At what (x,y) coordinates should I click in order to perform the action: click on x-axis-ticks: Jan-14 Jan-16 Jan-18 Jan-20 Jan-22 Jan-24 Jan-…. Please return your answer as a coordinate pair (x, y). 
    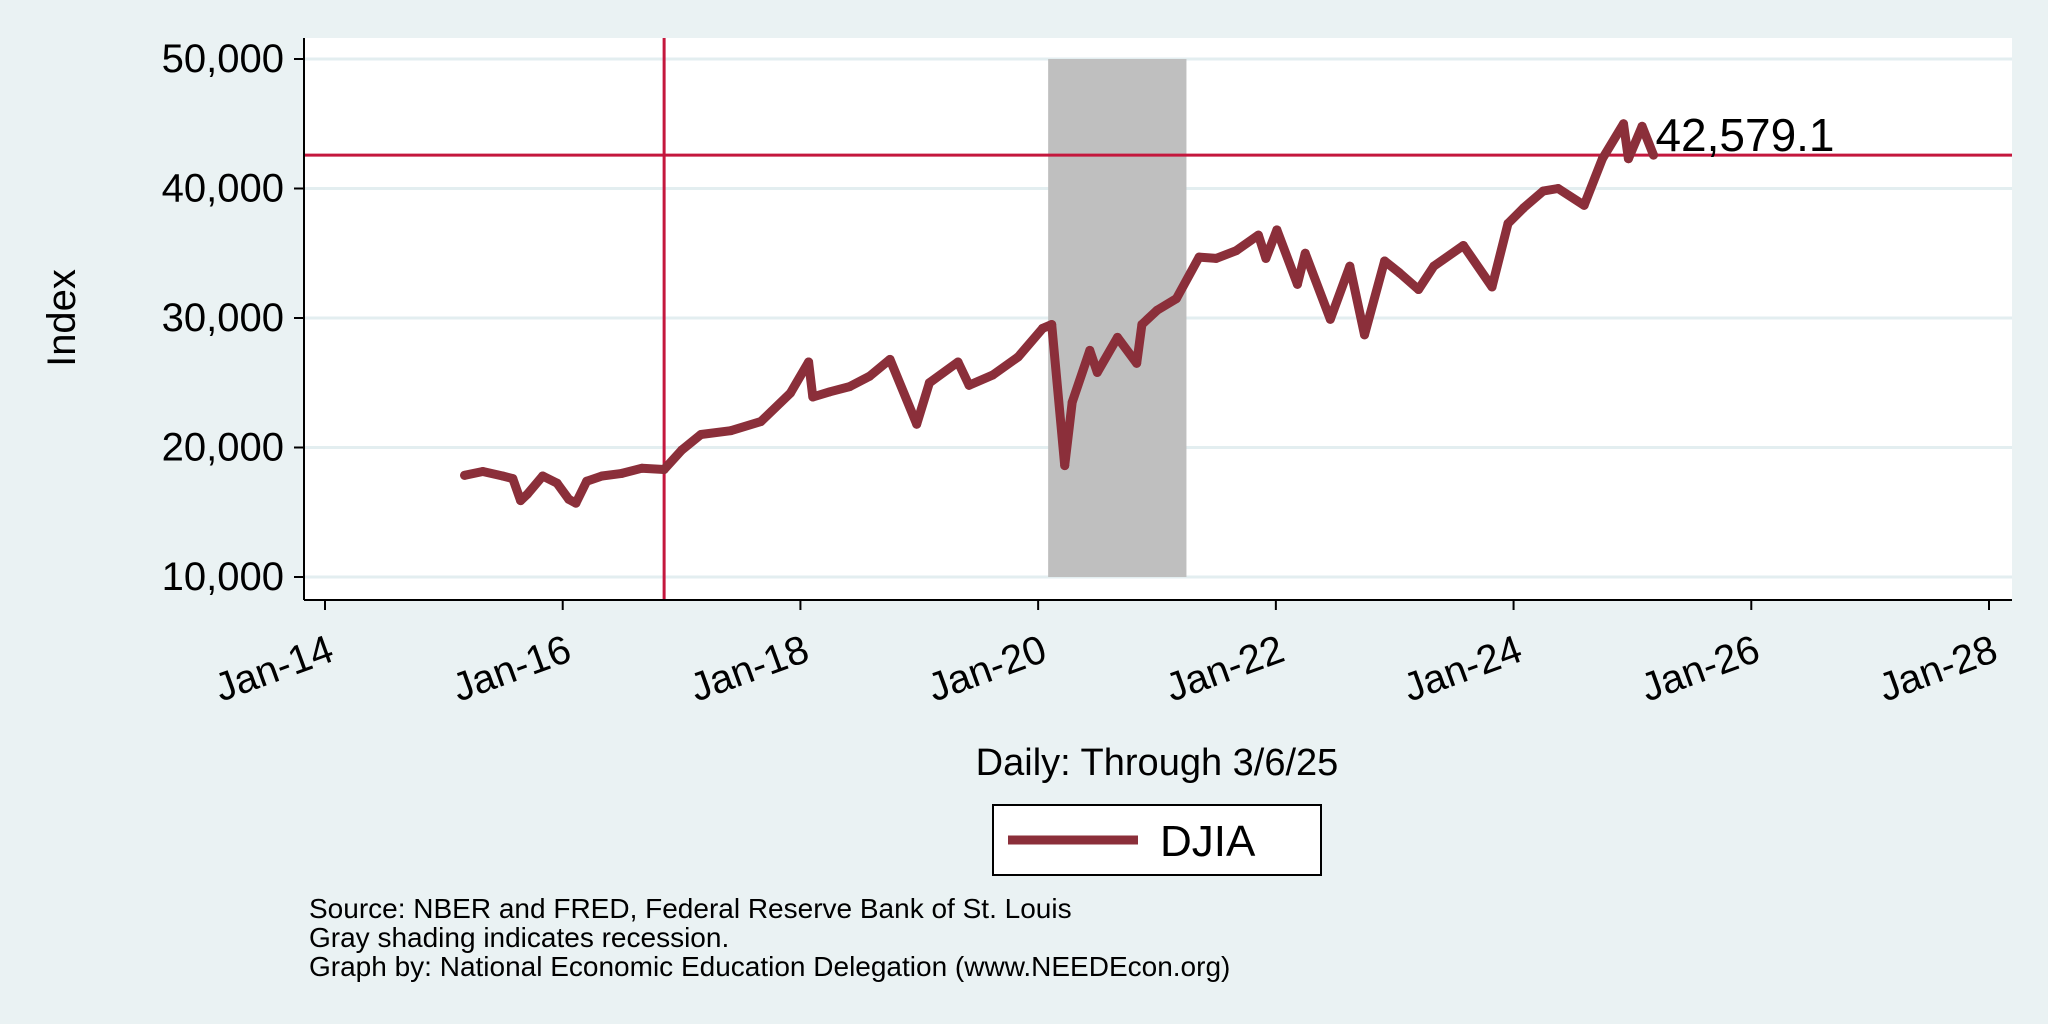
    Looking at the image, I should click on (1106, 655).